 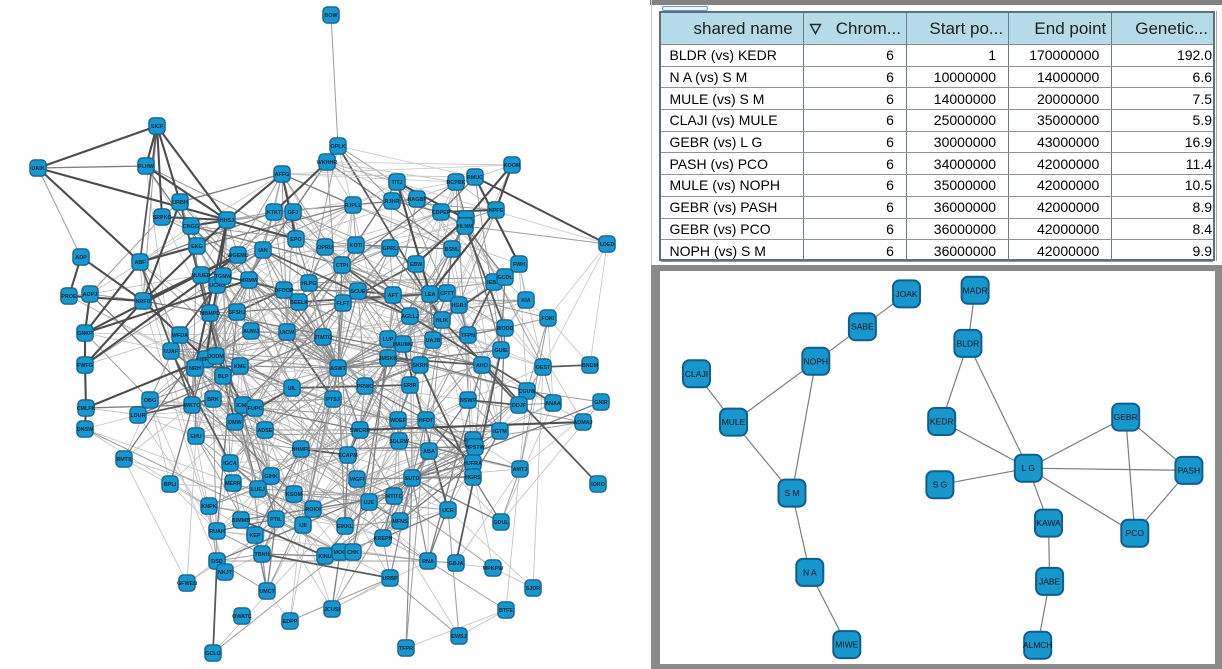 I want to click on svg-text: PASH, so click(x=1189, y=470).